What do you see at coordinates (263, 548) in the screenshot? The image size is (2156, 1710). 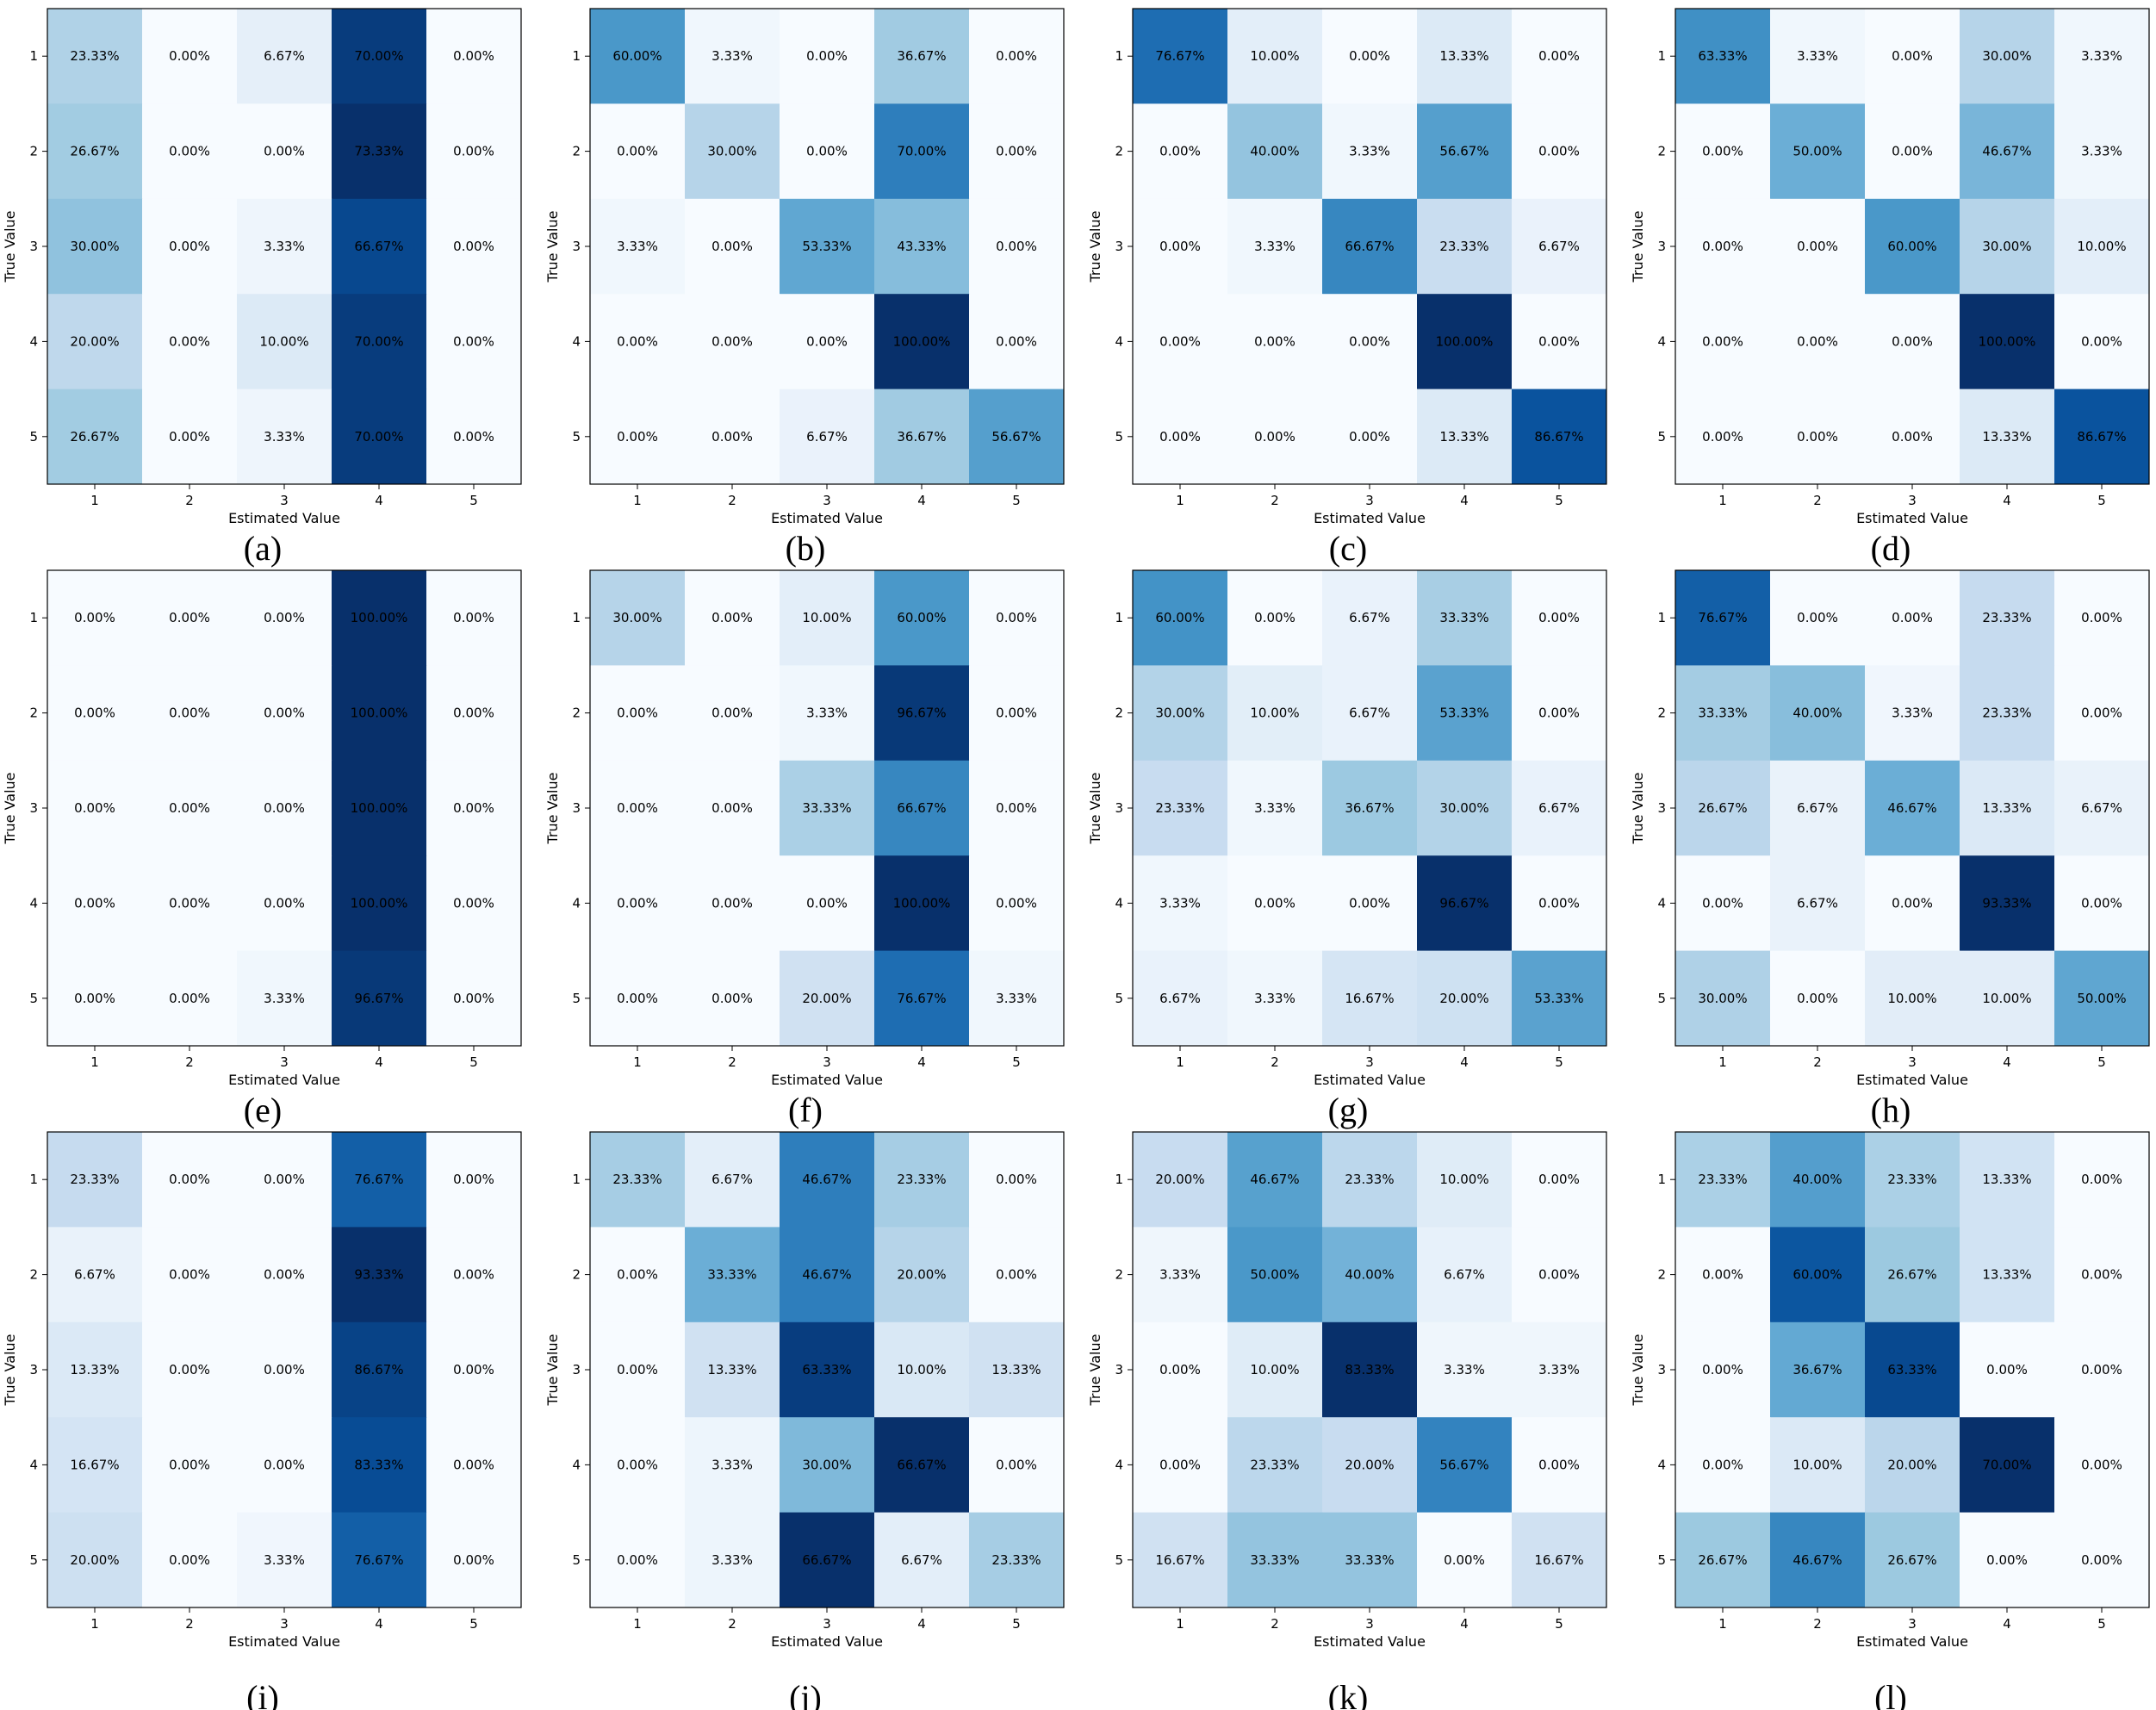 I see `panel-label: (a)` at bounding box center [263, 548].